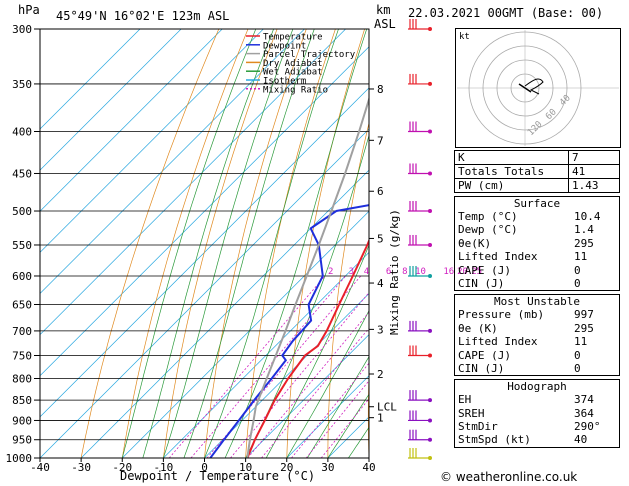 The width and height of the screenshot is (629, 486). What do you see at coordinates (587, 216) in the screenshot?
I see `stat-value: 10.4` at bounding box center [587, 216].